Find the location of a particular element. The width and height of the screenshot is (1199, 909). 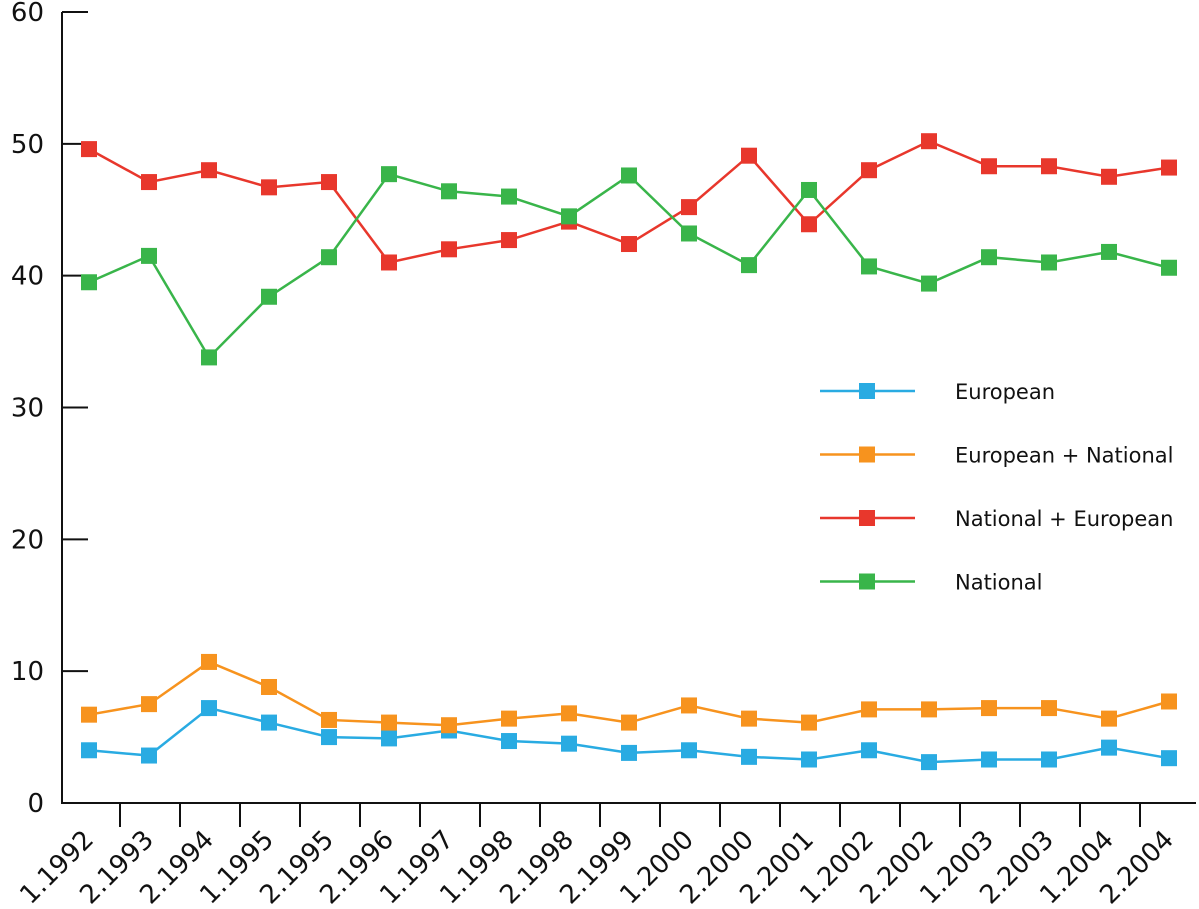

y-tick-label: 50 is located at coordinates (27, 145).